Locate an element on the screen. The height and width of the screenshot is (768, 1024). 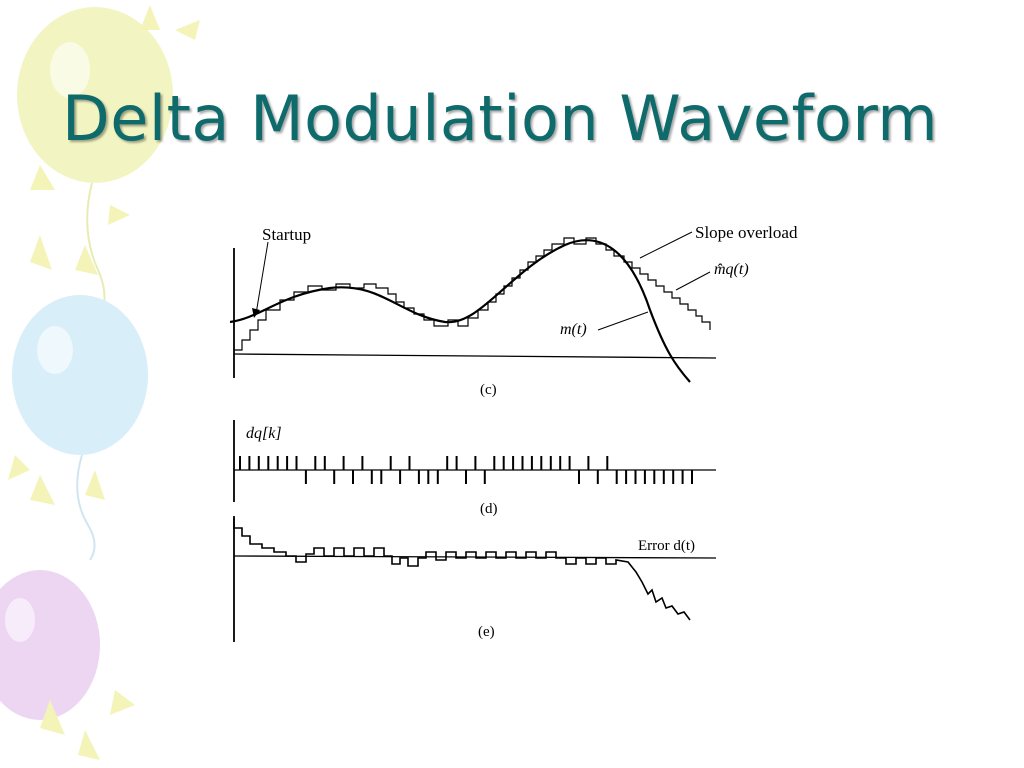
panel-e-x-axis is located at coordinates (475, 557).